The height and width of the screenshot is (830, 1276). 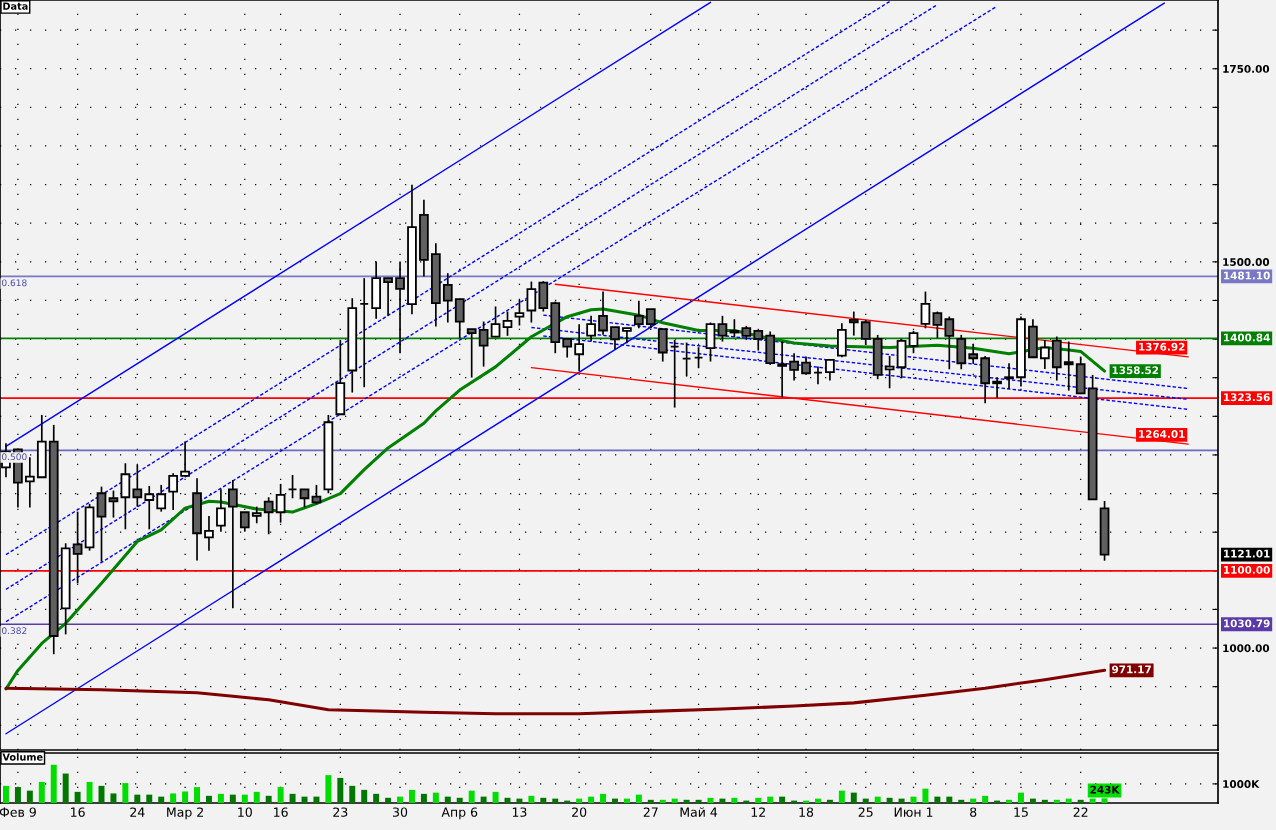 What do you see at coordinates (400, 812) in the screenshot?
I see `x-tick-label: 30` at bounding box center [400, 812].